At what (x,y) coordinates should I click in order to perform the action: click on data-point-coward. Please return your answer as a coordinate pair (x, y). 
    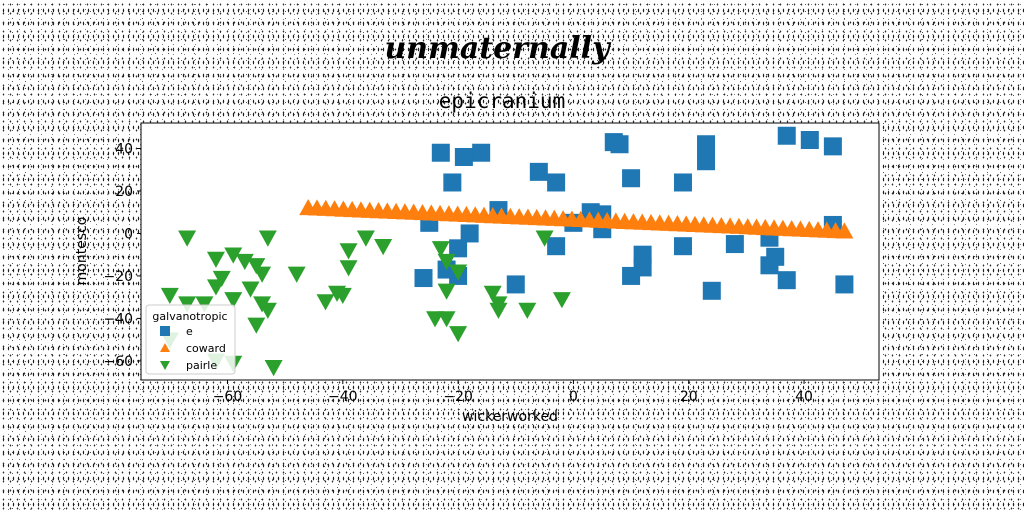
    Looking at the image, I should click on (844, 230).